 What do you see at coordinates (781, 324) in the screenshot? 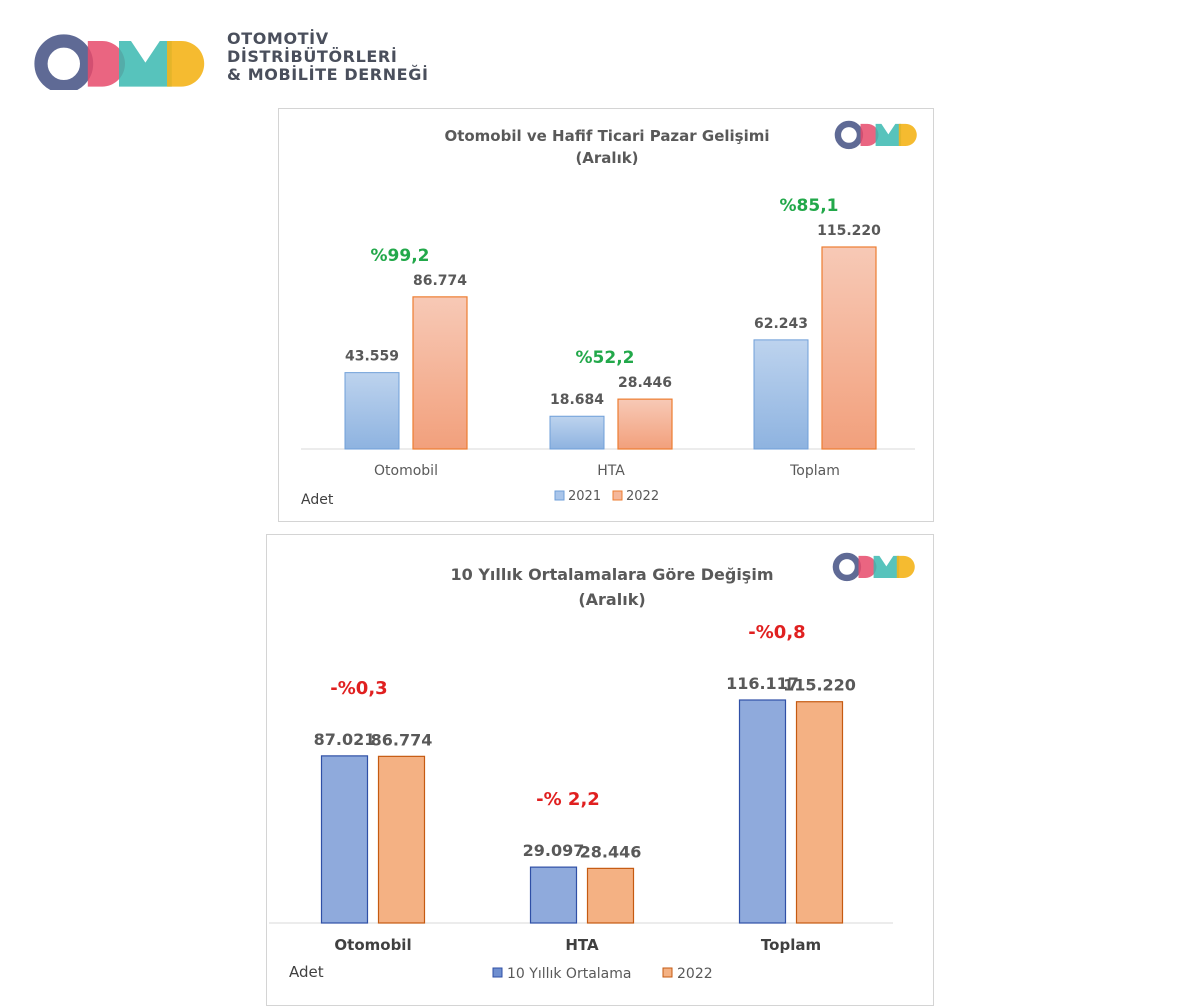
I see `value-label-toplam-series-1: 62.243` at bounding box center [781, 324].